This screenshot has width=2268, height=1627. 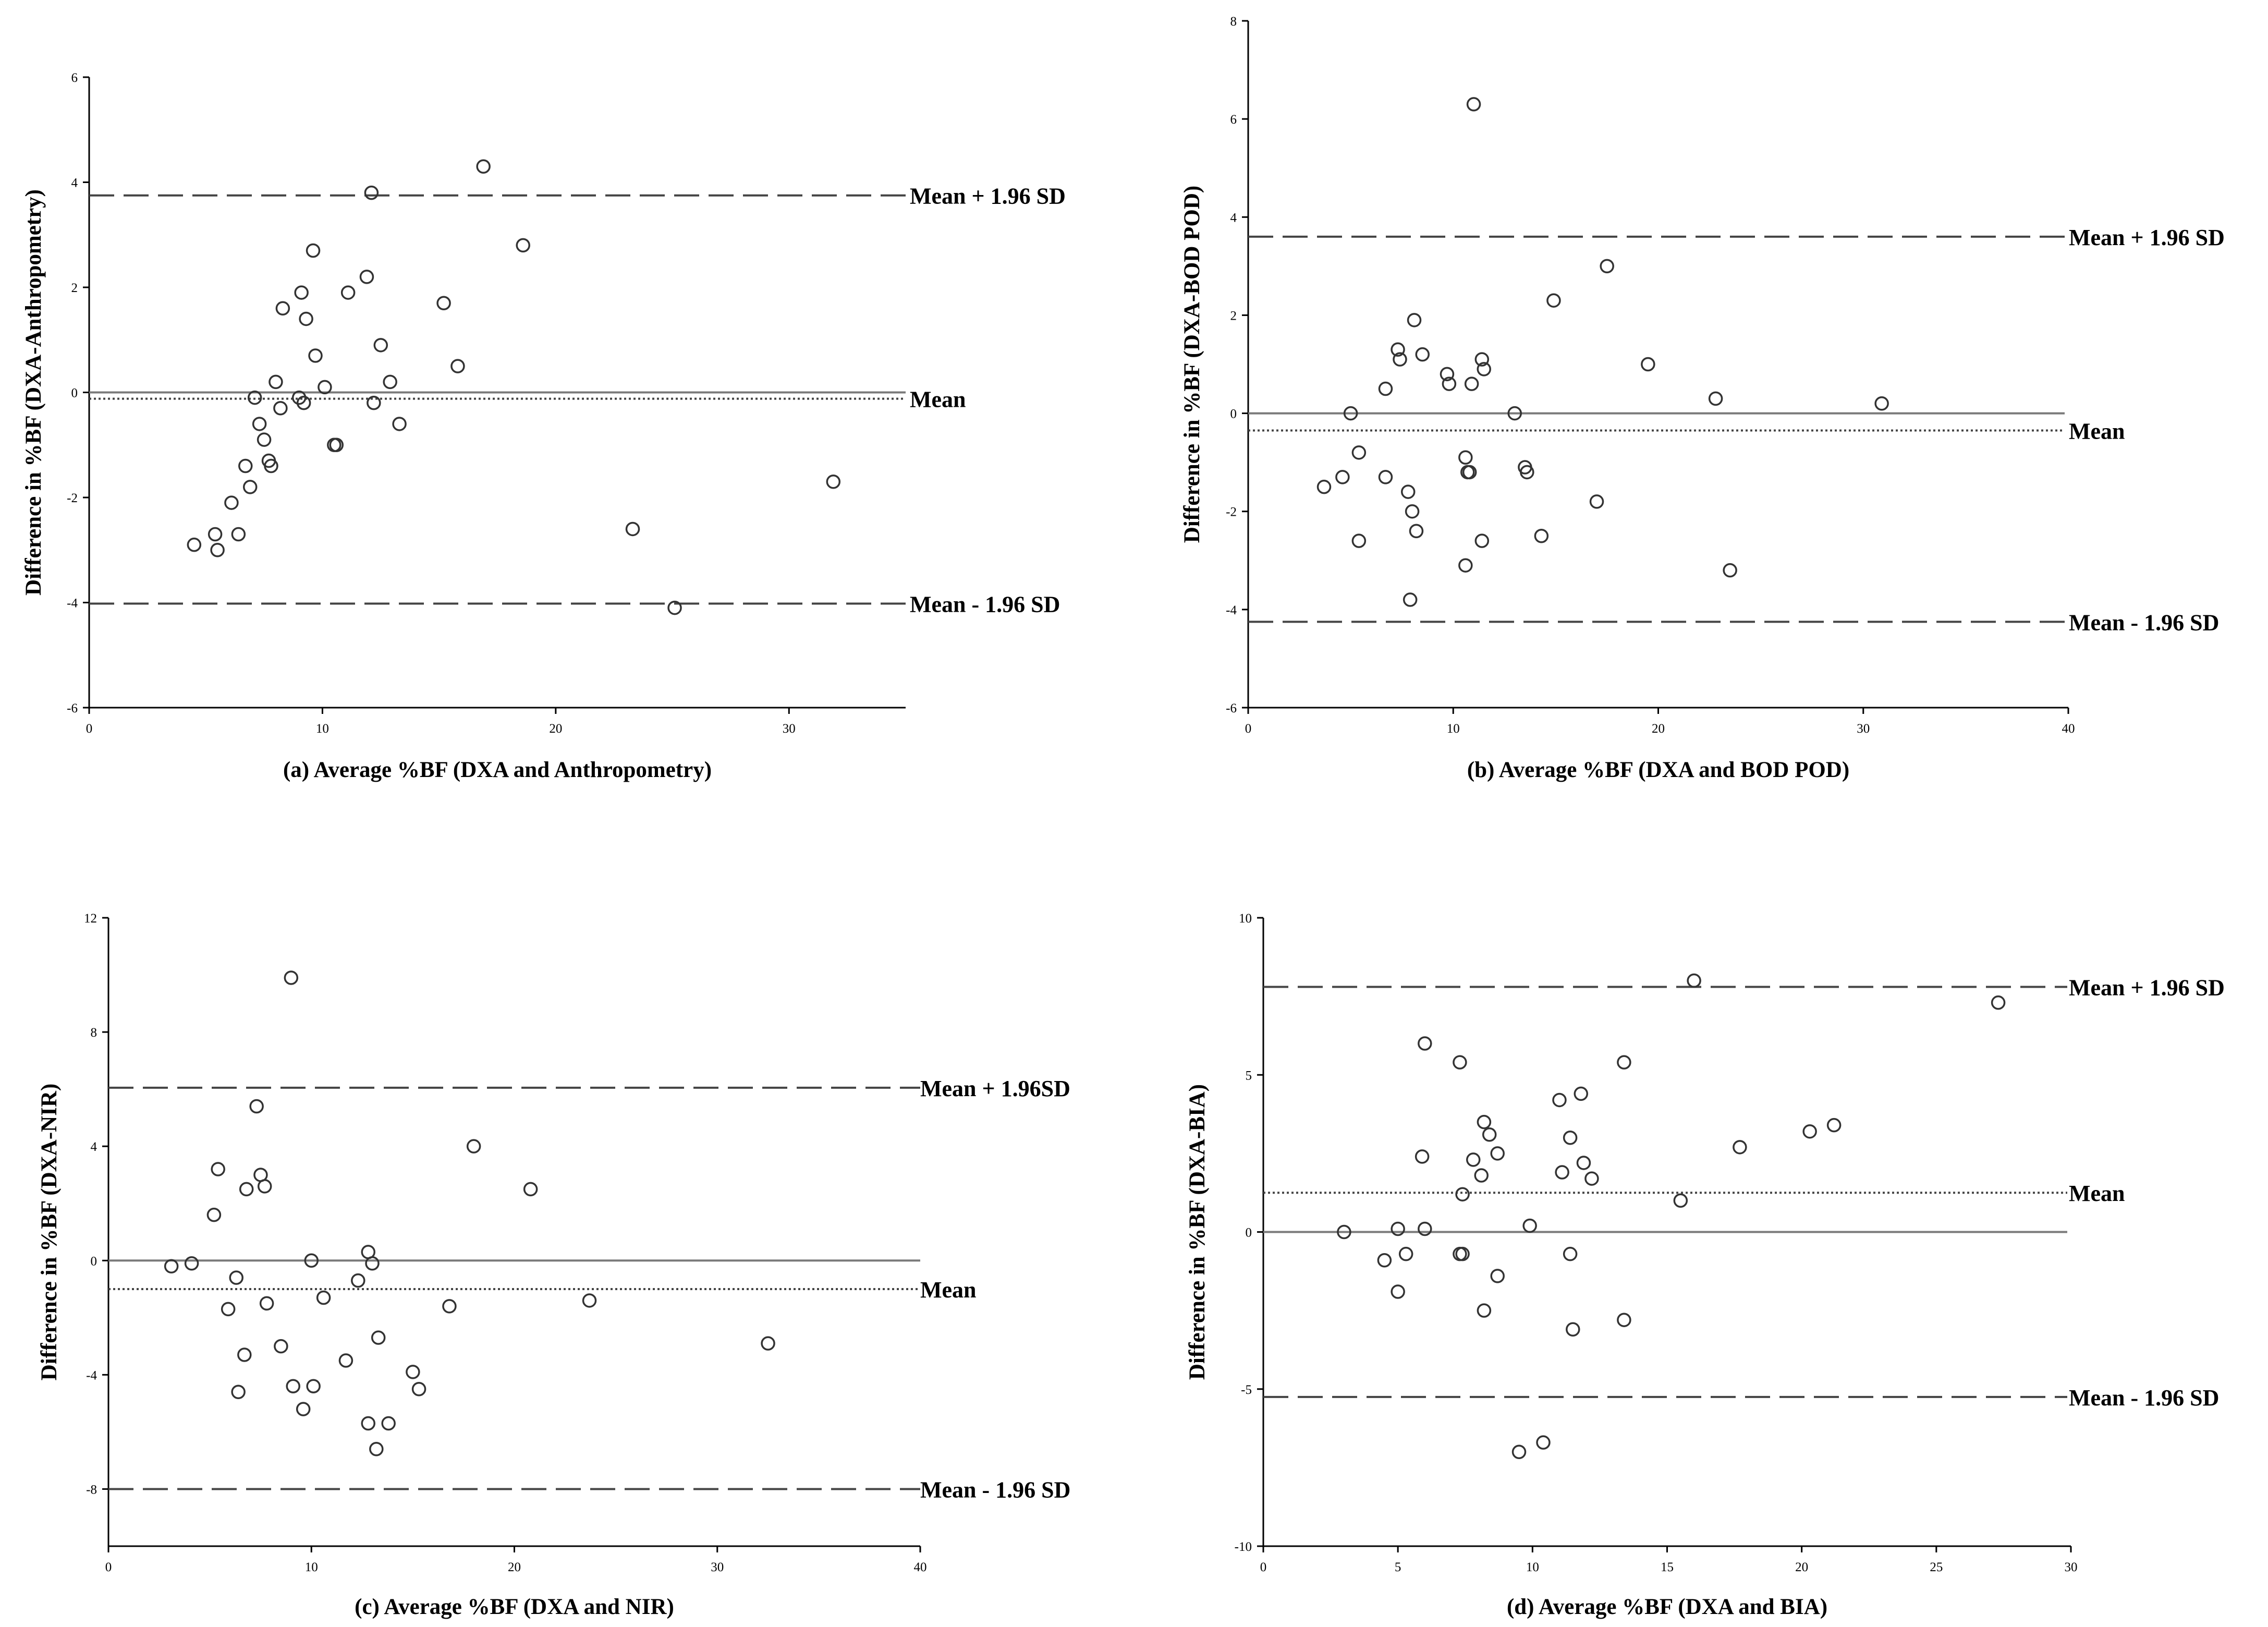 I want to click on y-tick-label: -10, so click(x=1243, y=1547).